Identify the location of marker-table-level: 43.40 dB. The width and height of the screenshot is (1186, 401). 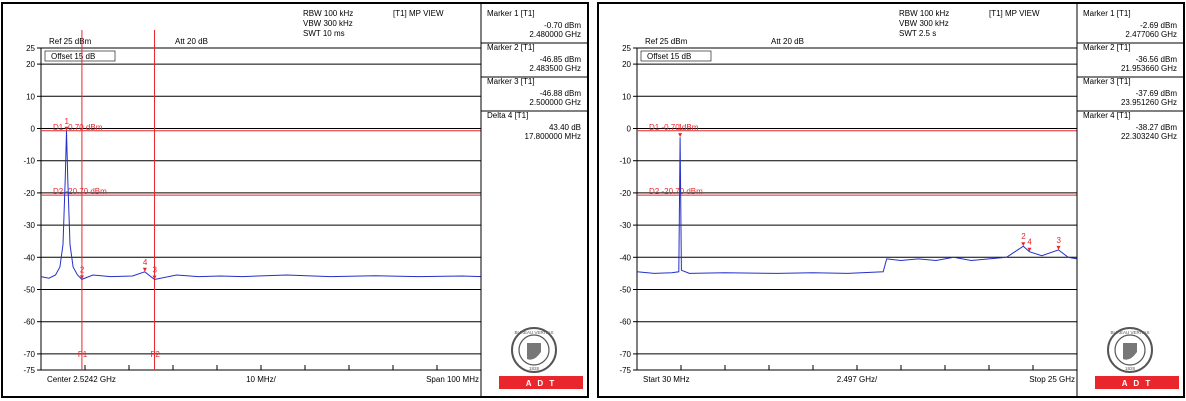
(565, 127).